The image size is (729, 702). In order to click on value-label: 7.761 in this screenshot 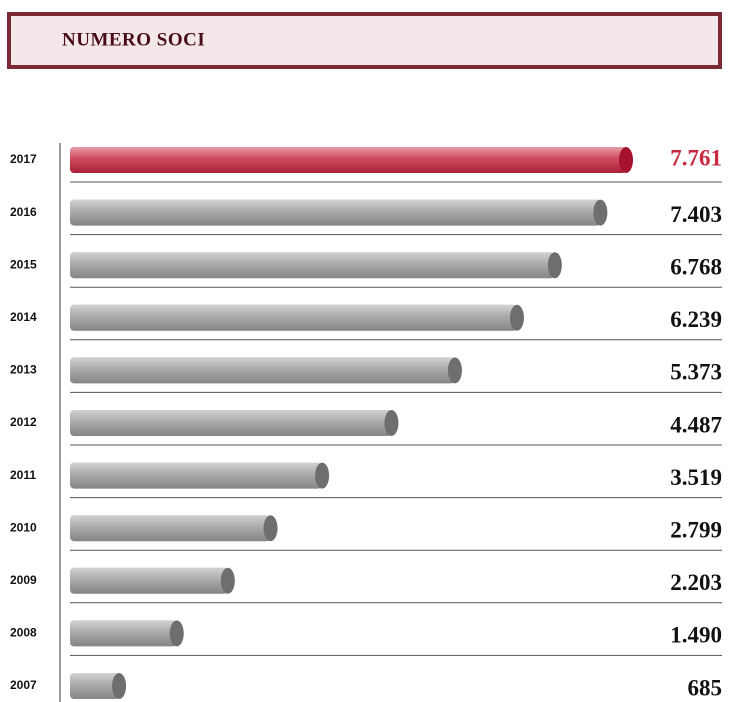, I will do `click(696, 157)`.